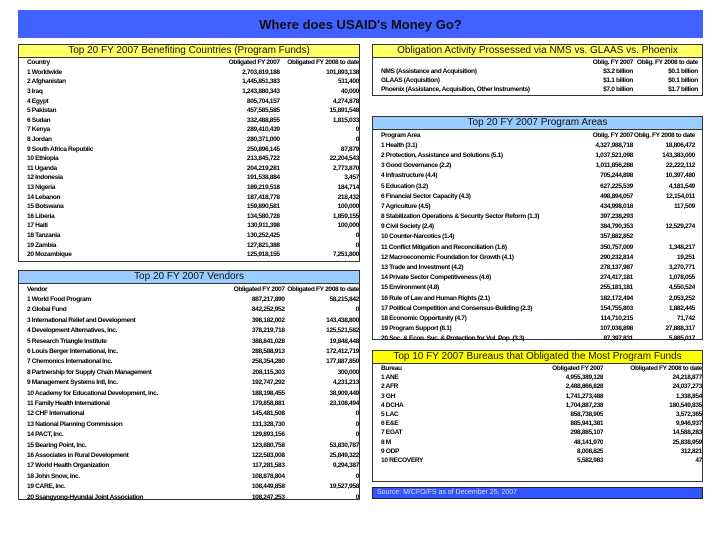 Image resolution: width=720 pixels, height=540 pixels. I want to click on cell-value: 805,704,157, so click(263, 101).